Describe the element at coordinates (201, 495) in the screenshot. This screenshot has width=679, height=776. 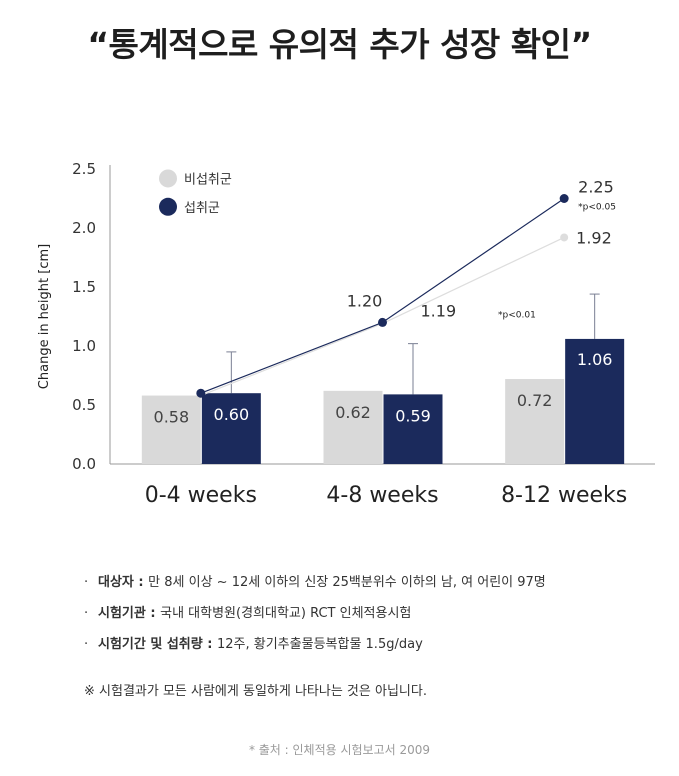
I see `x-category-label: 0-4 weeks` at that location.